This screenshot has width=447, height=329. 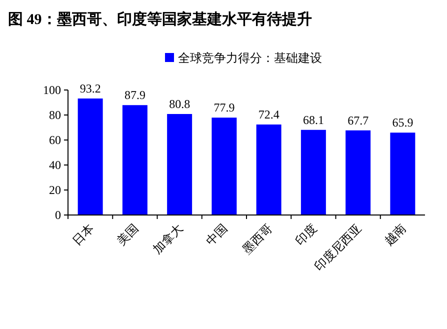 I want to click on data-label: 77.9, so click(x=224, y=107).